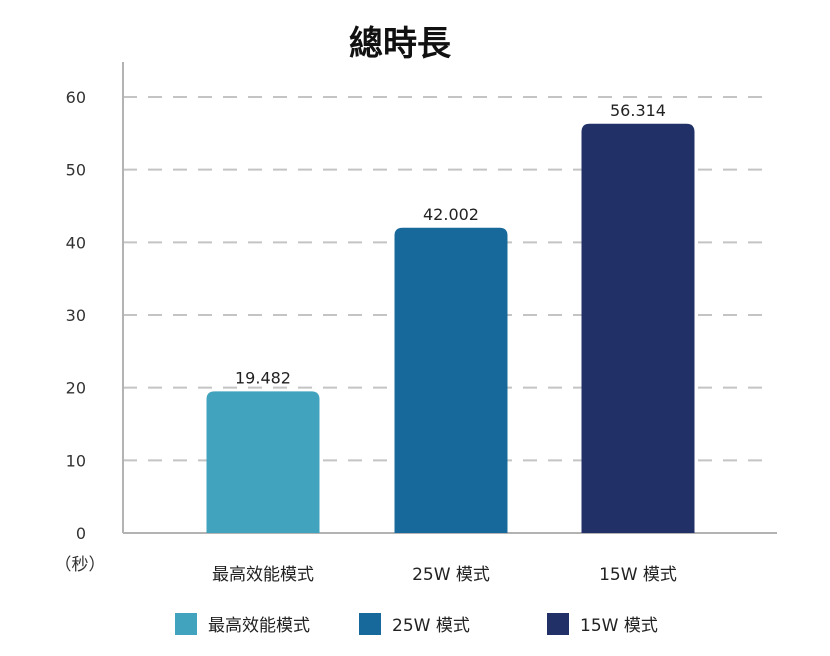  I want to click on x-tick-label: 最高效能模式, so click(263, 575).